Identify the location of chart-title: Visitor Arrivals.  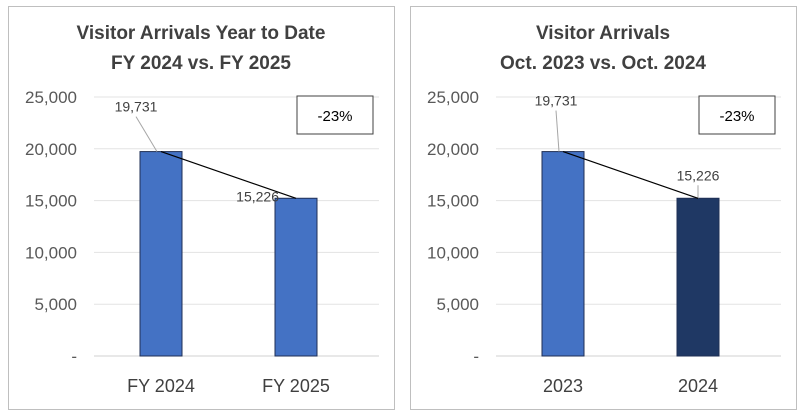
(603, 33).